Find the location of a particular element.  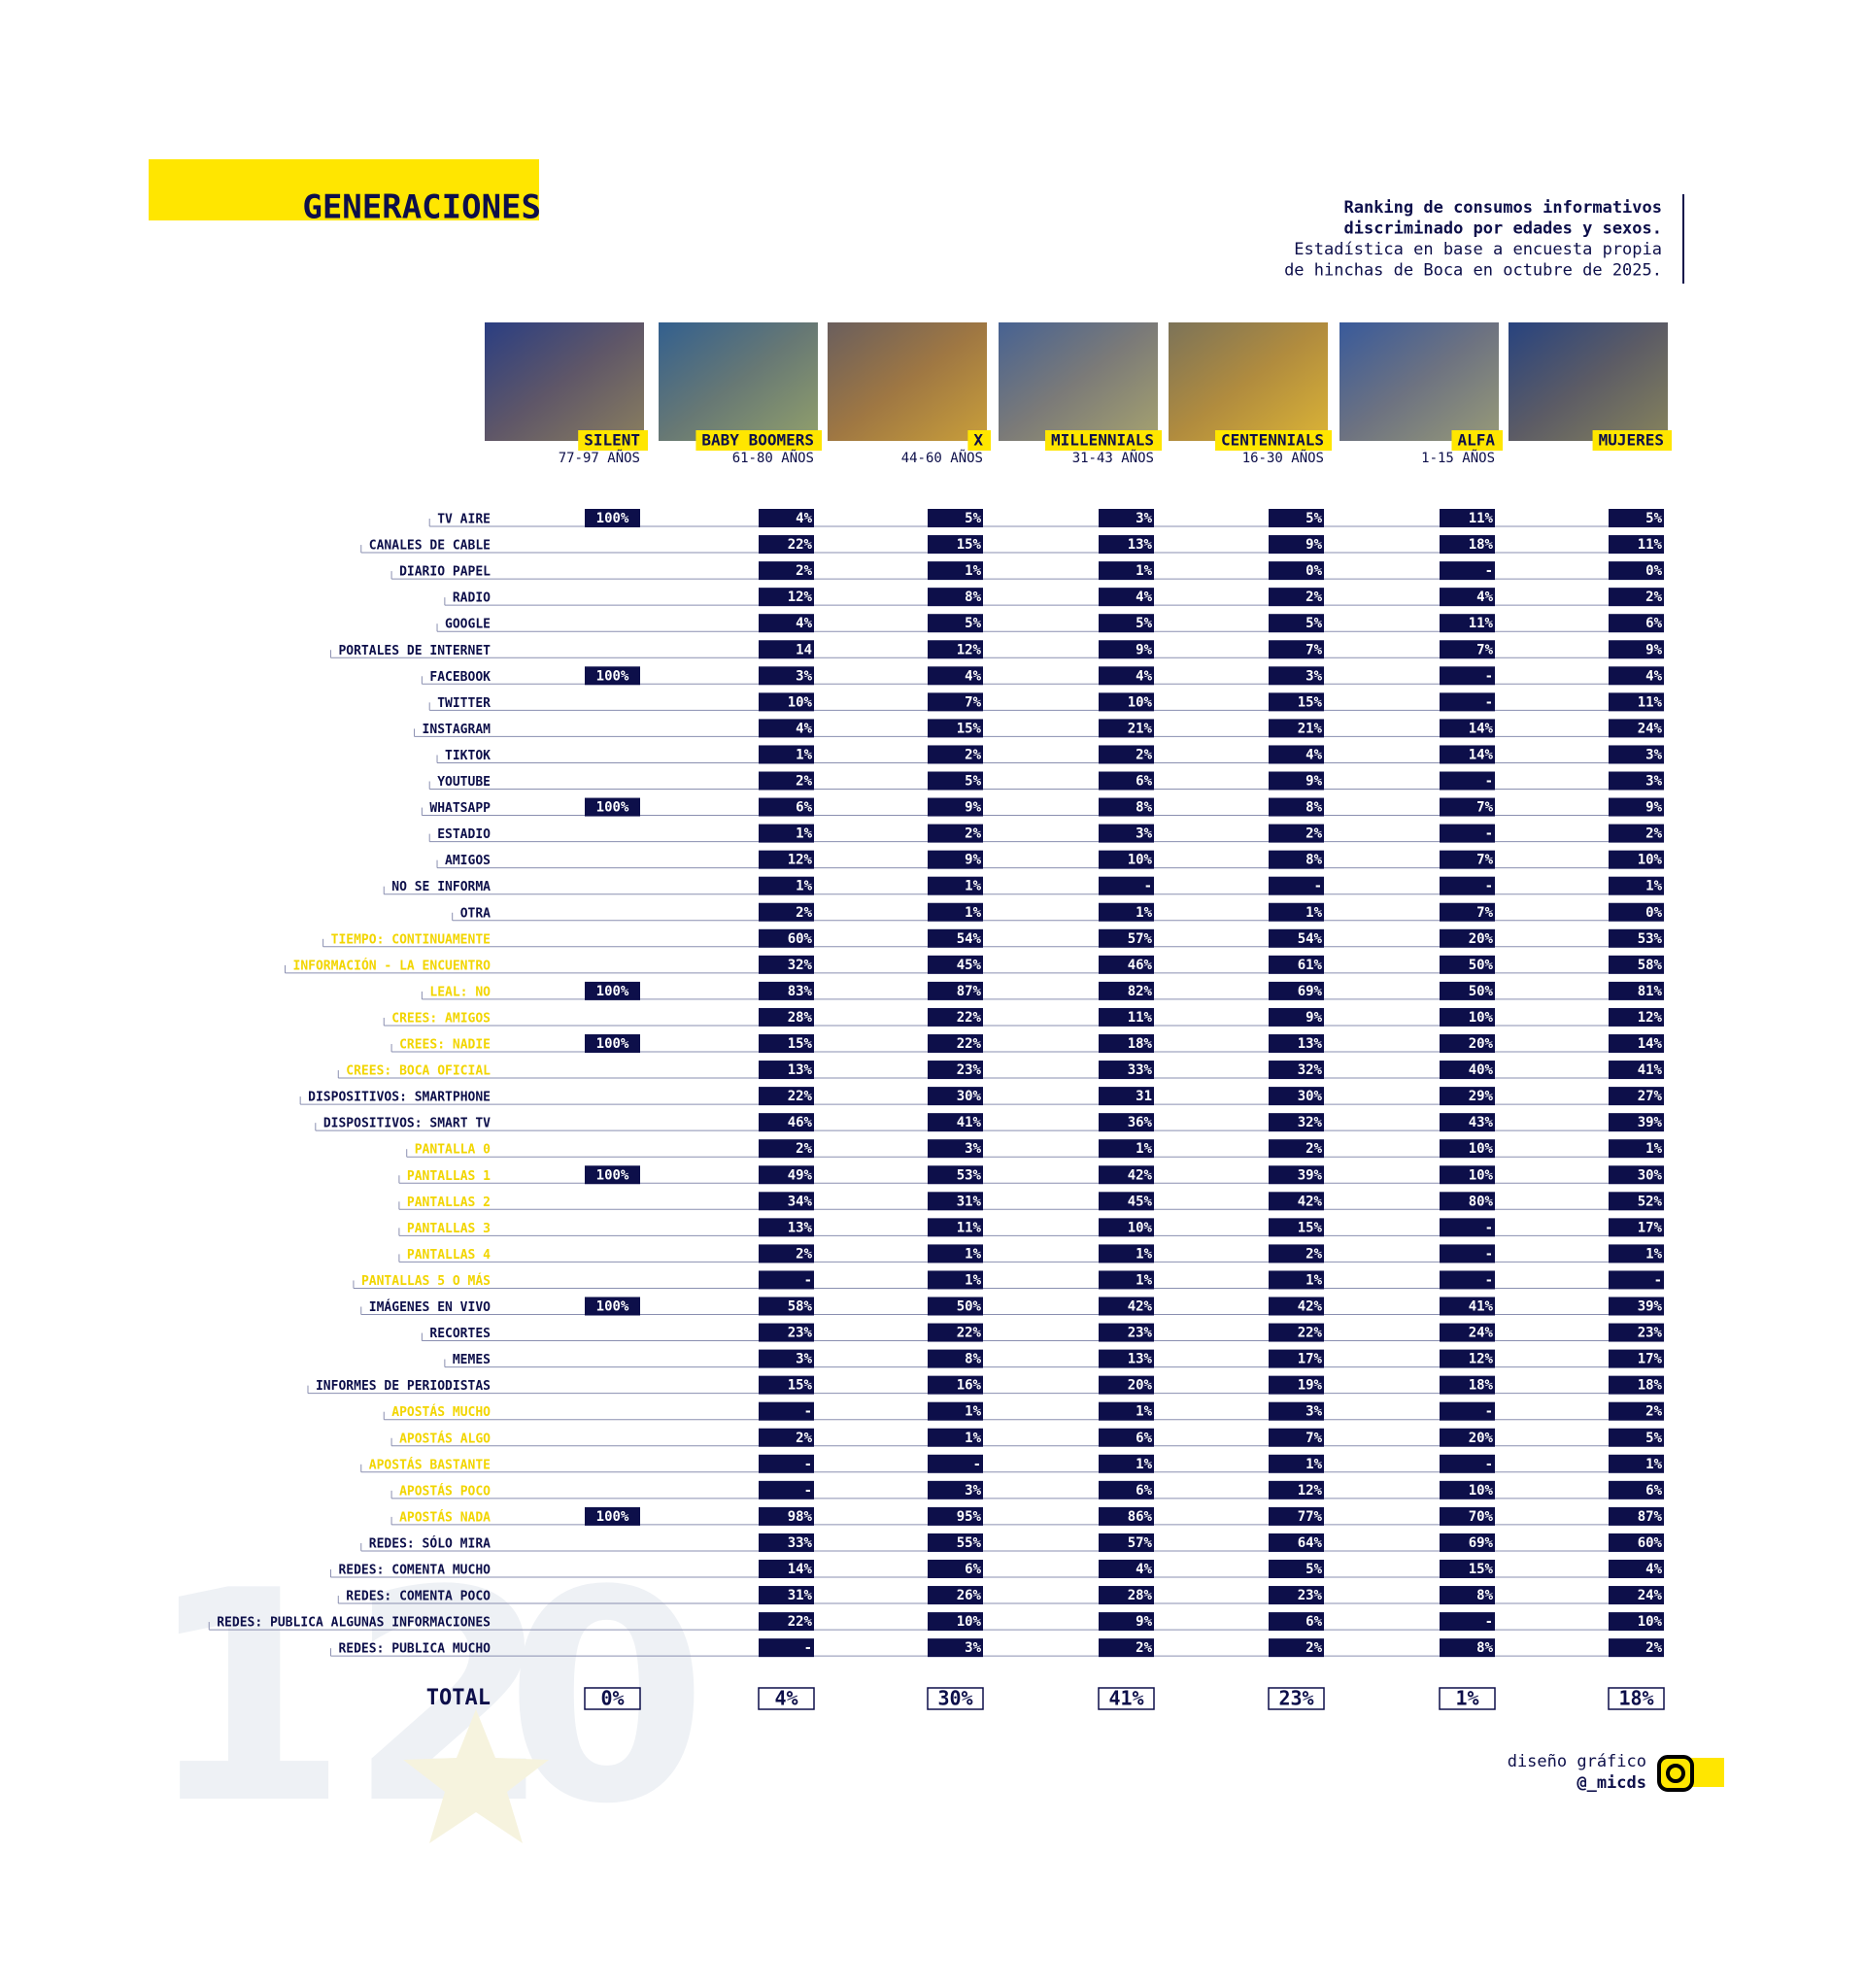

cell-value: 18% is located at coordinates (1140, 1044).